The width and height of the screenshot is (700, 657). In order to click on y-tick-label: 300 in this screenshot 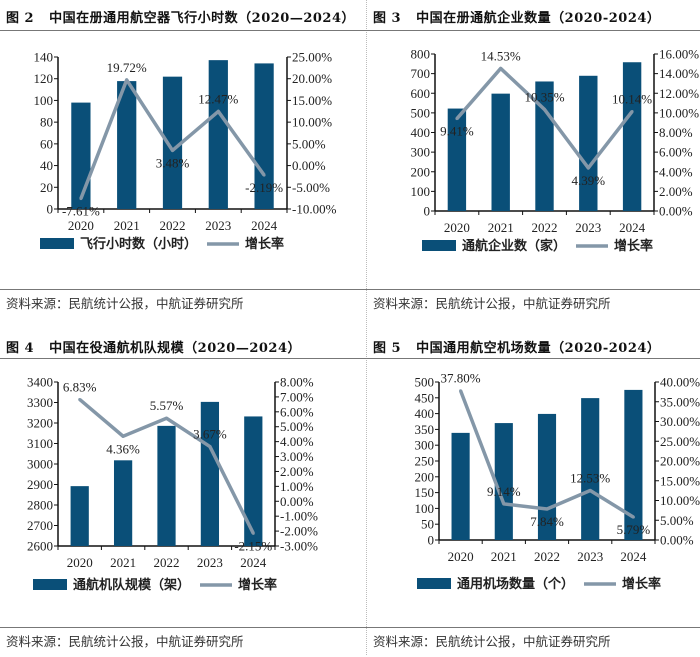, I will do `click(421, 152)`.